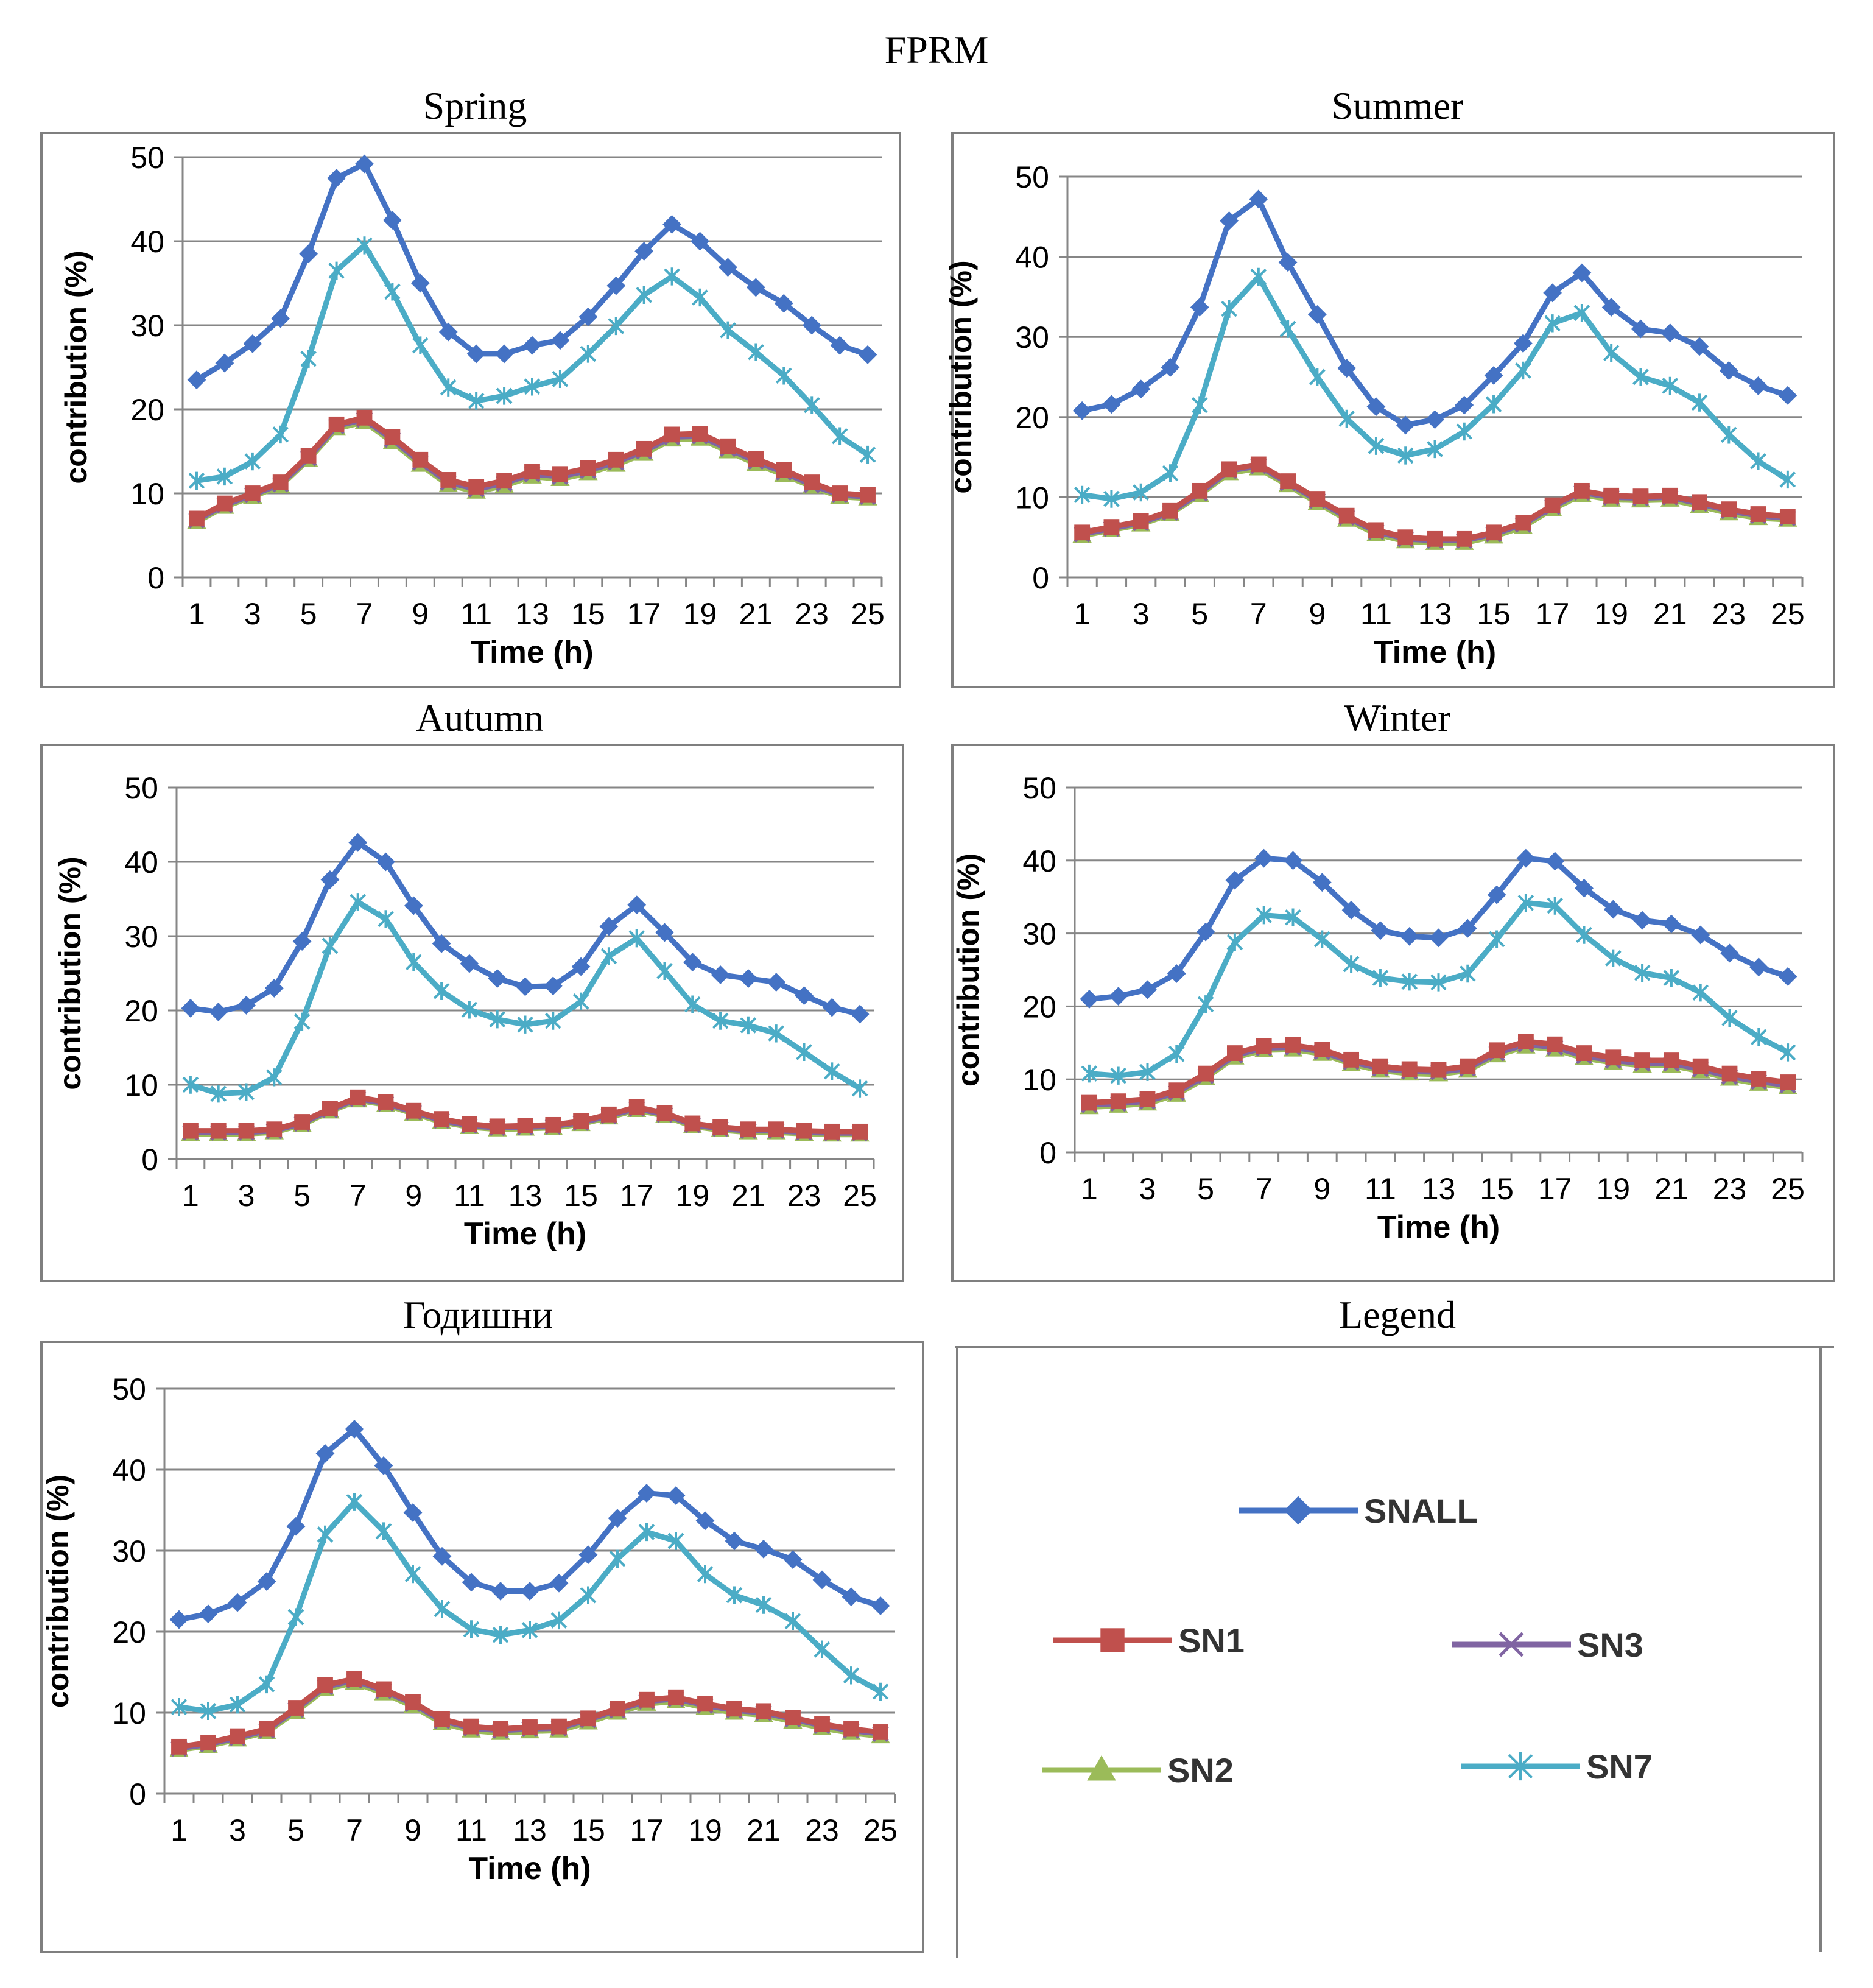 Image resolution: width=1873 pixels, height=1988 pixels. Describe the element at coordinates (1788, 614) in the screenshot. I see `x-tick-label: 25` at that location.